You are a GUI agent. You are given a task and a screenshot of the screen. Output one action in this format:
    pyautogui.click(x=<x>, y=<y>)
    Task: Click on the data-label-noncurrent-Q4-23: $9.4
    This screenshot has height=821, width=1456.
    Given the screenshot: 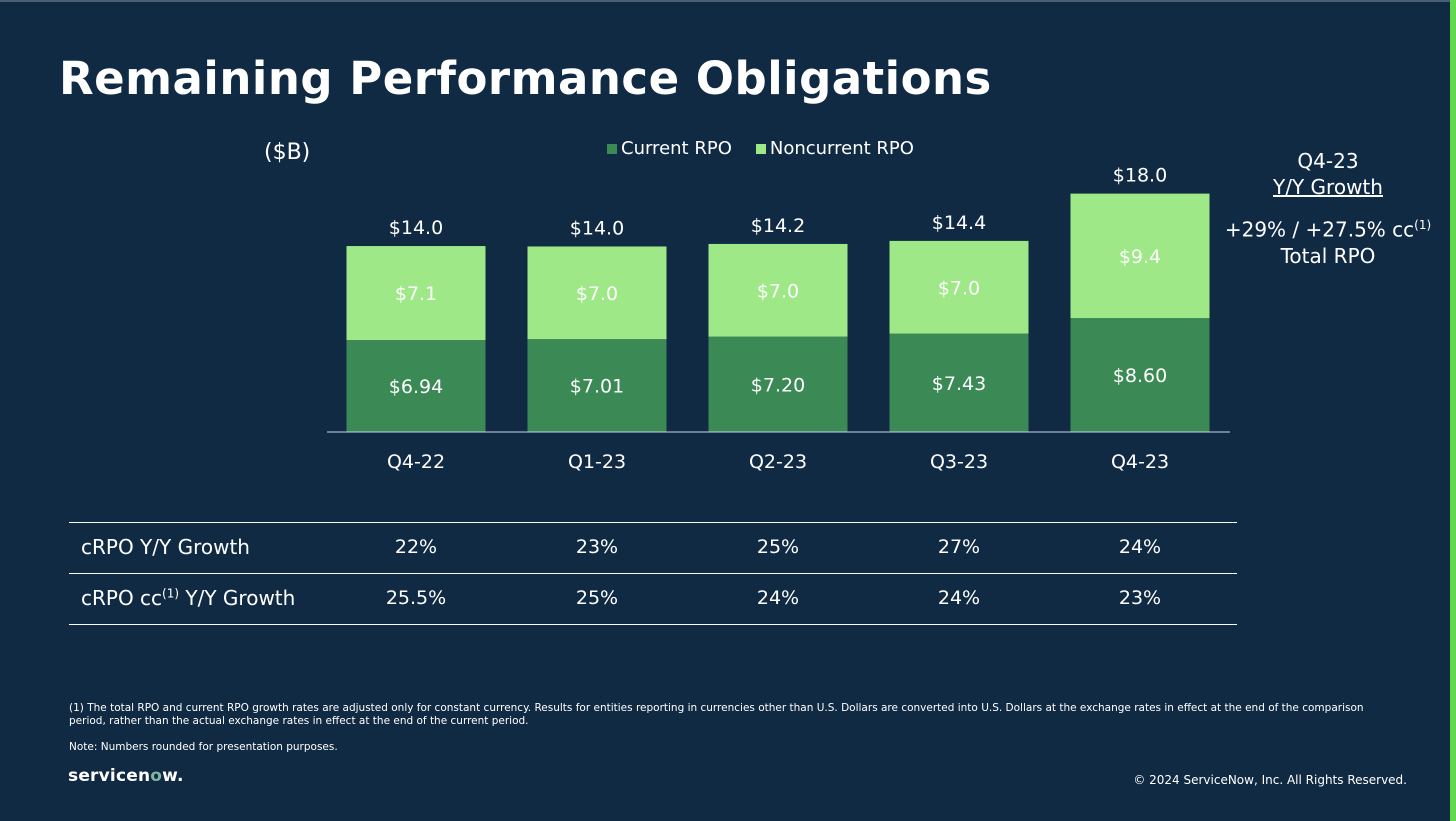 What is the action you would take?
    pyautogui.click(x=1140, y=257)
    